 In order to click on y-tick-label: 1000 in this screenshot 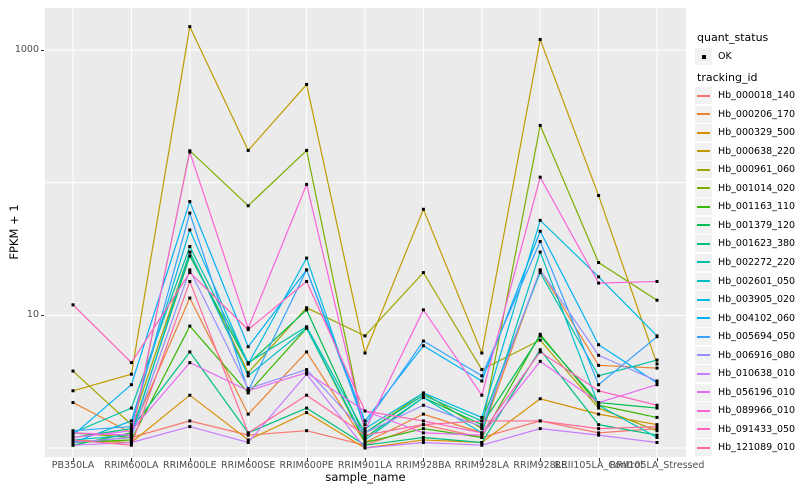, I will do `click(26, 49)`.